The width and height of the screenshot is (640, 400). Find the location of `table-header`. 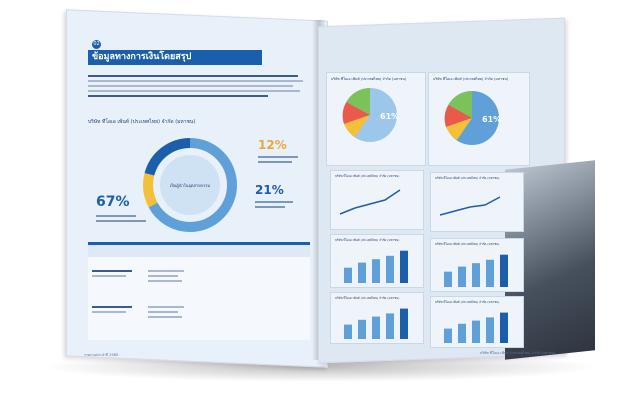

table-header is located at coordinates (199, 251).